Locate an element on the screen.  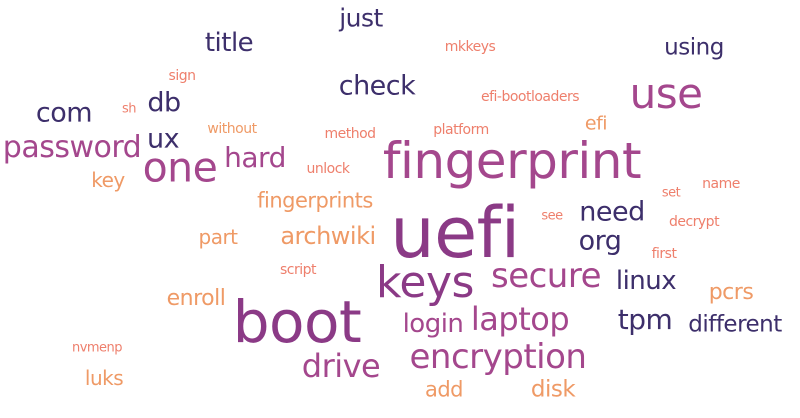
word-method: method is located at coordinates (350, 134).